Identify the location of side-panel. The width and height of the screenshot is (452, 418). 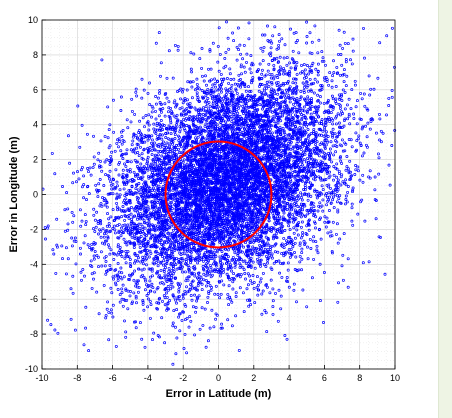
(445, 209).